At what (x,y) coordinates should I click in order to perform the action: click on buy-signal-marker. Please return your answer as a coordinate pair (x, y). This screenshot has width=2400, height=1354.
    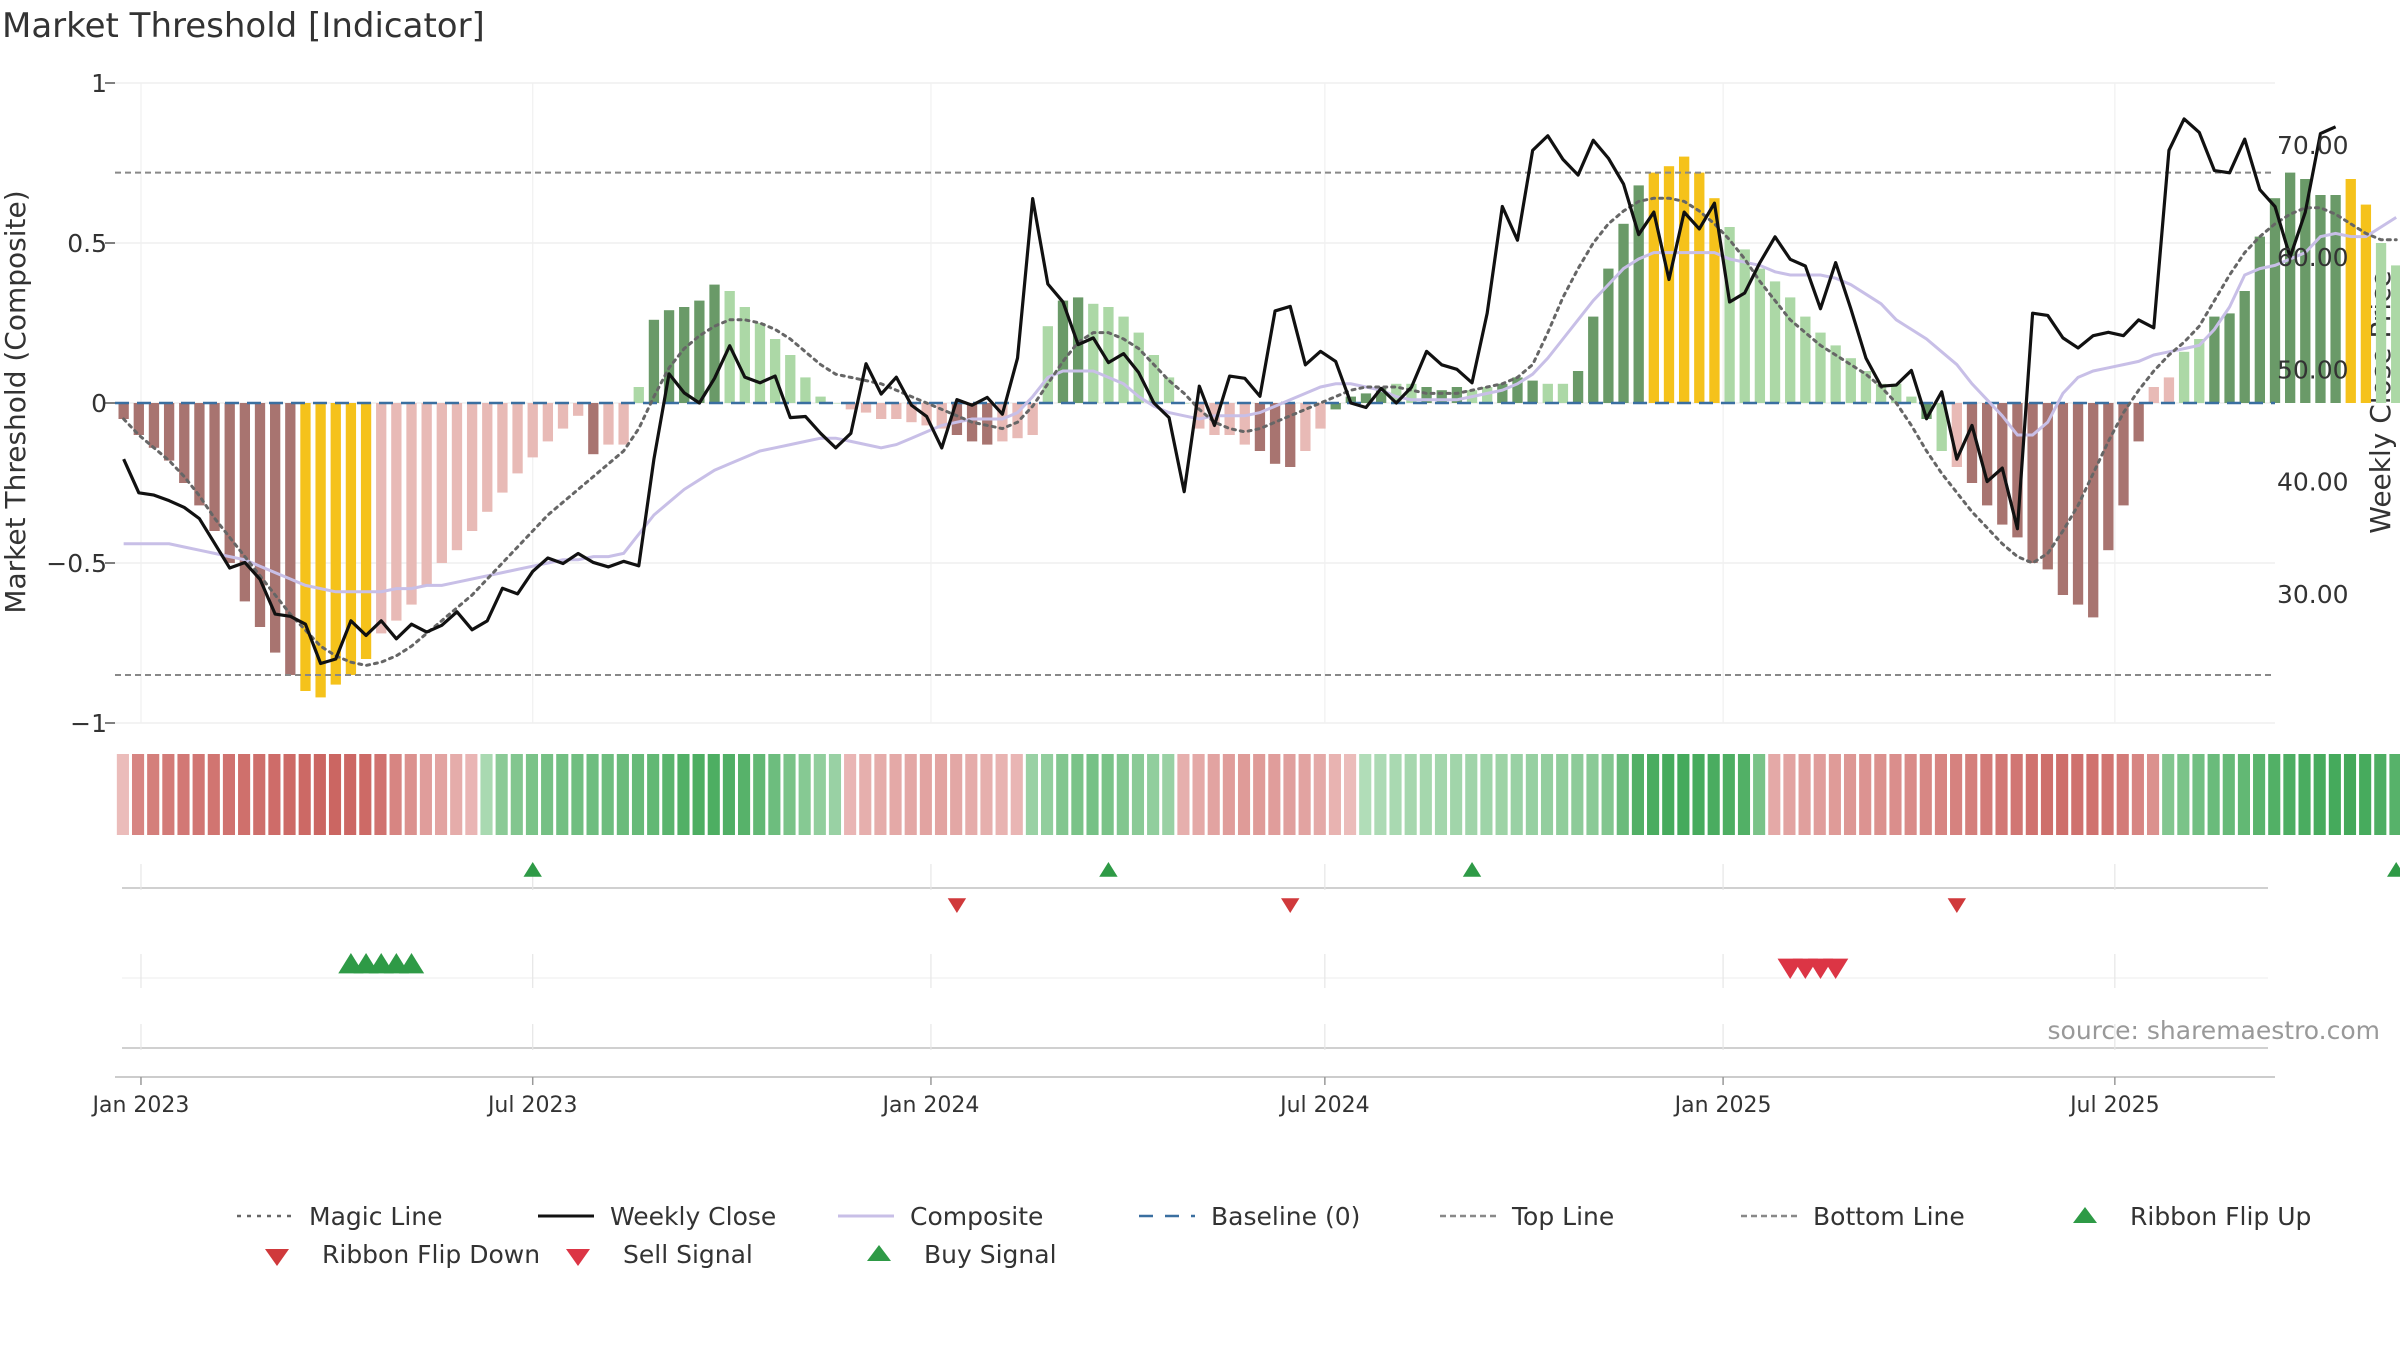
    Looking at the image, I should click on (411, 963).